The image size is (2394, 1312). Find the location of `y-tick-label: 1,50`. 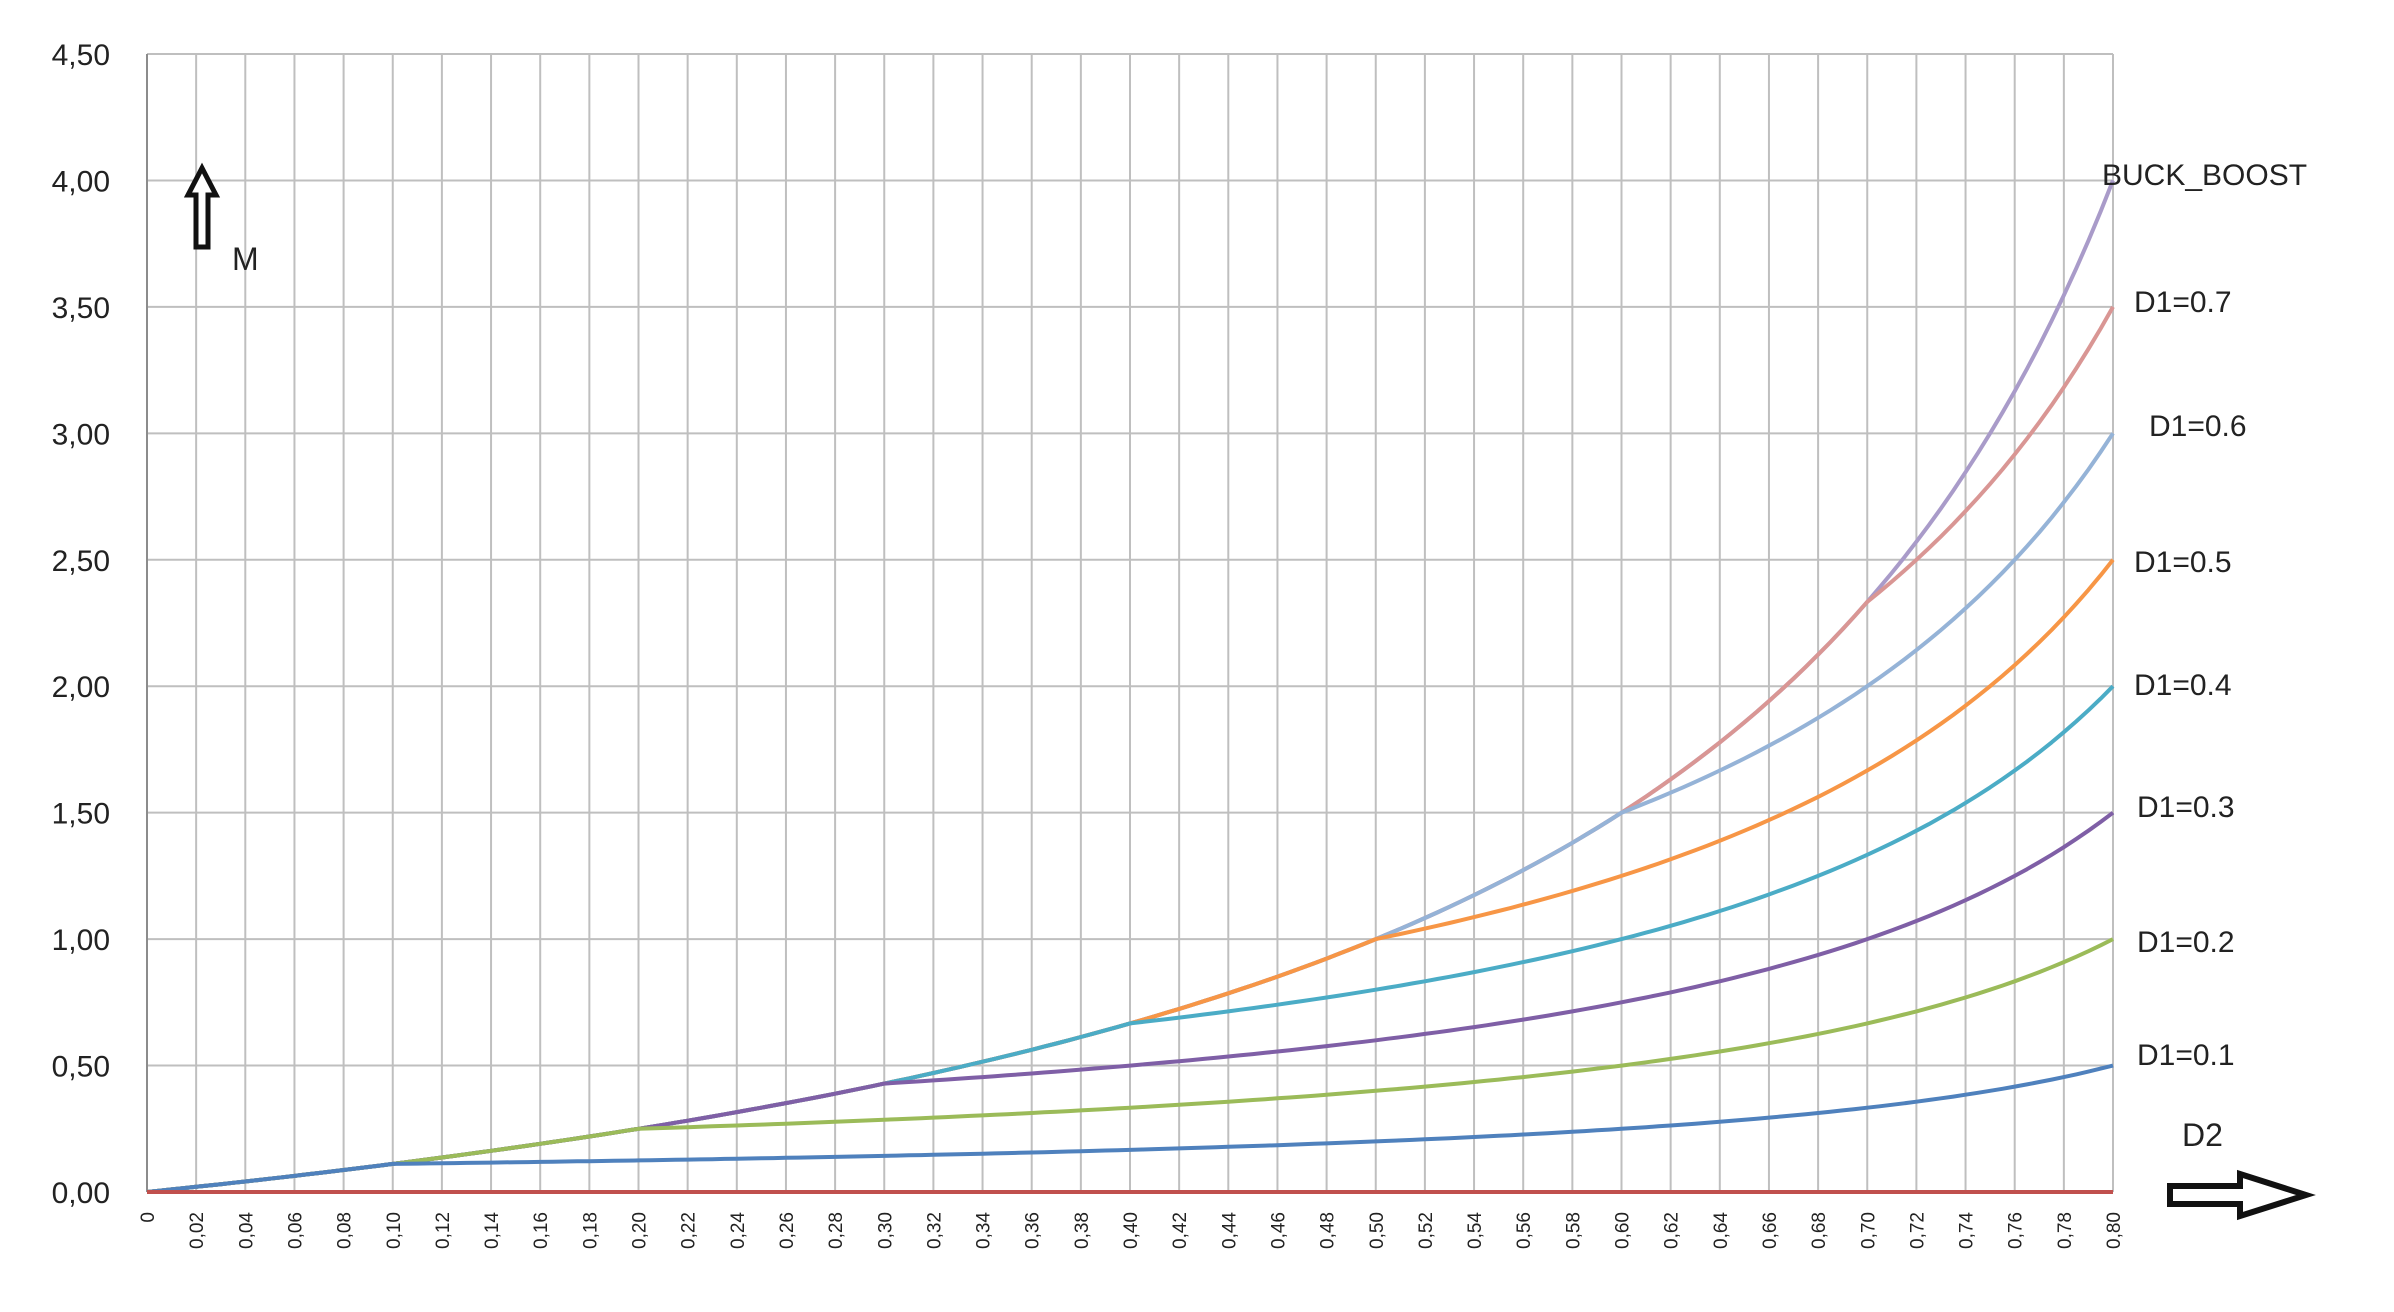

y-tick-label: 1,50 is located at coordinates (81, 814).